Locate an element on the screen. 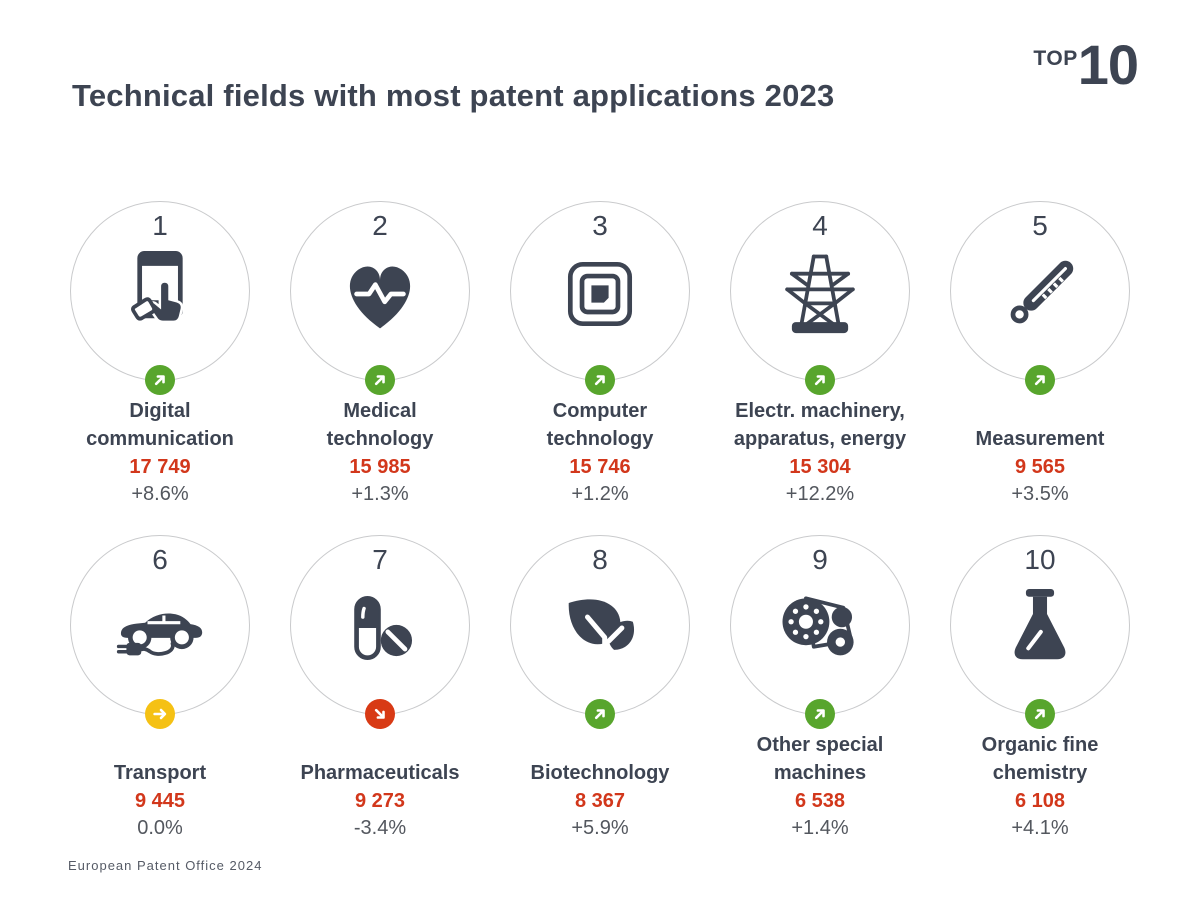  field-circle: 6 is located at coordinates (160, 632).